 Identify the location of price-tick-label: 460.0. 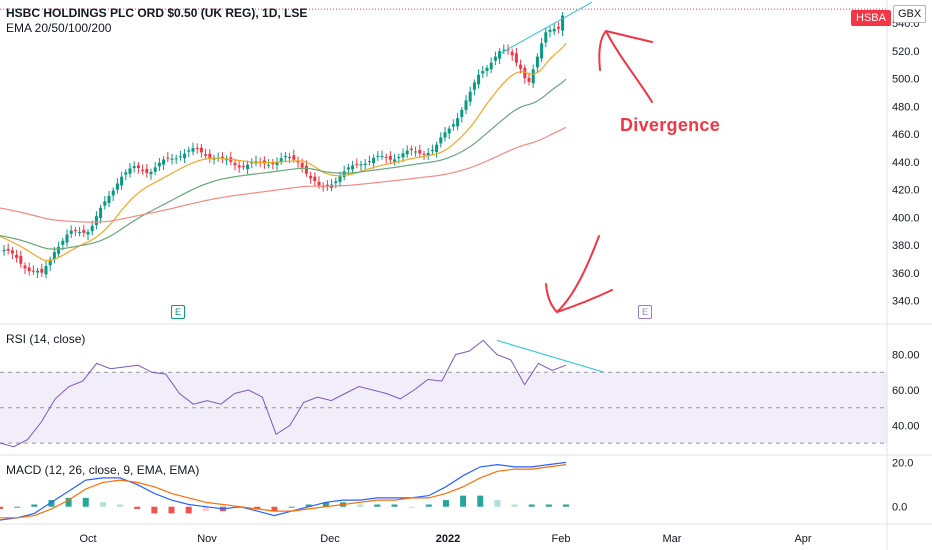
(906, 135).